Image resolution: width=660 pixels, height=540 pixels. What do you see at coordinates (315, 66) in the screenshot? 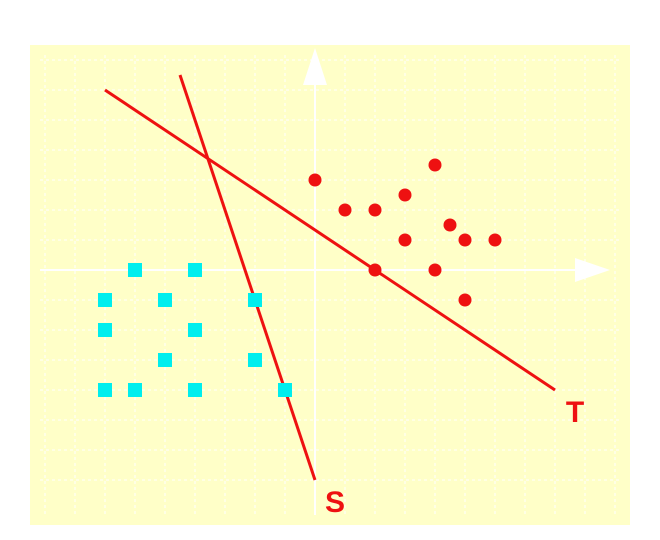
I see `y-axis-arrow-icon` at bounding box center [315, 66].